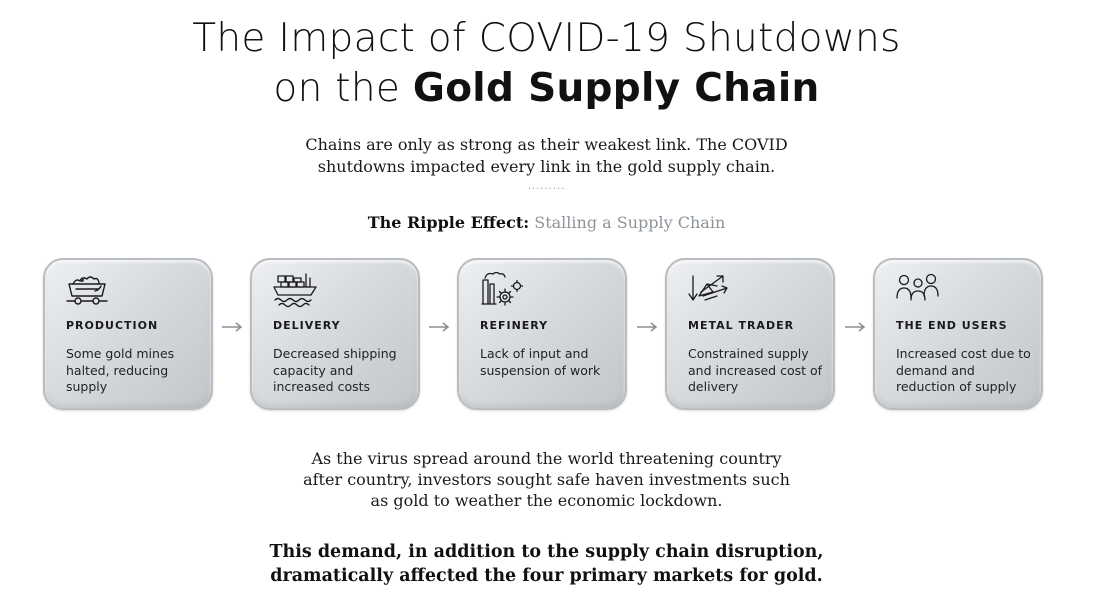  I want to click on stage-label: METAL TRADER, so click(741, 325).